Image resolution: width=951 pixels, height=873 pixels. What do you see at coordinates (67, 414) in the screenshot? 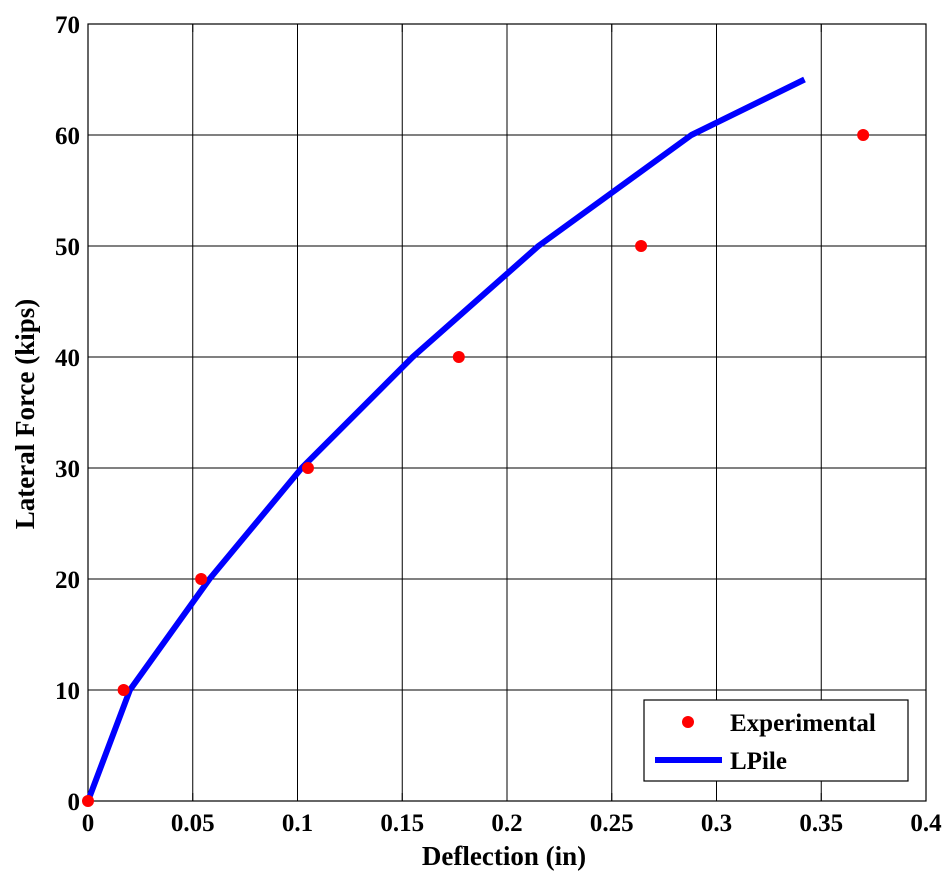
I see `y-tick-labels: 0 10 20 30 40 50 60 70` at bounding box center [67, 414].